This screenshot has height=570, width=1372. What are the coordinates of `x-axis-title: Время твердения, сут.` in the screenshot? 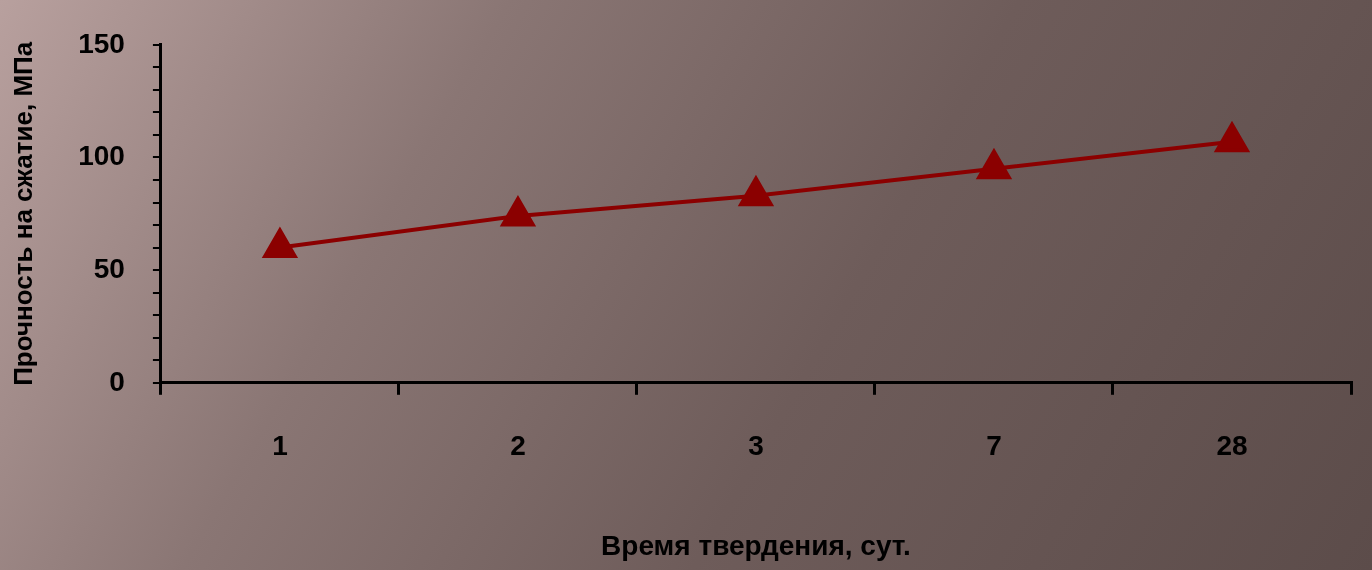 It's located at (756, 545).